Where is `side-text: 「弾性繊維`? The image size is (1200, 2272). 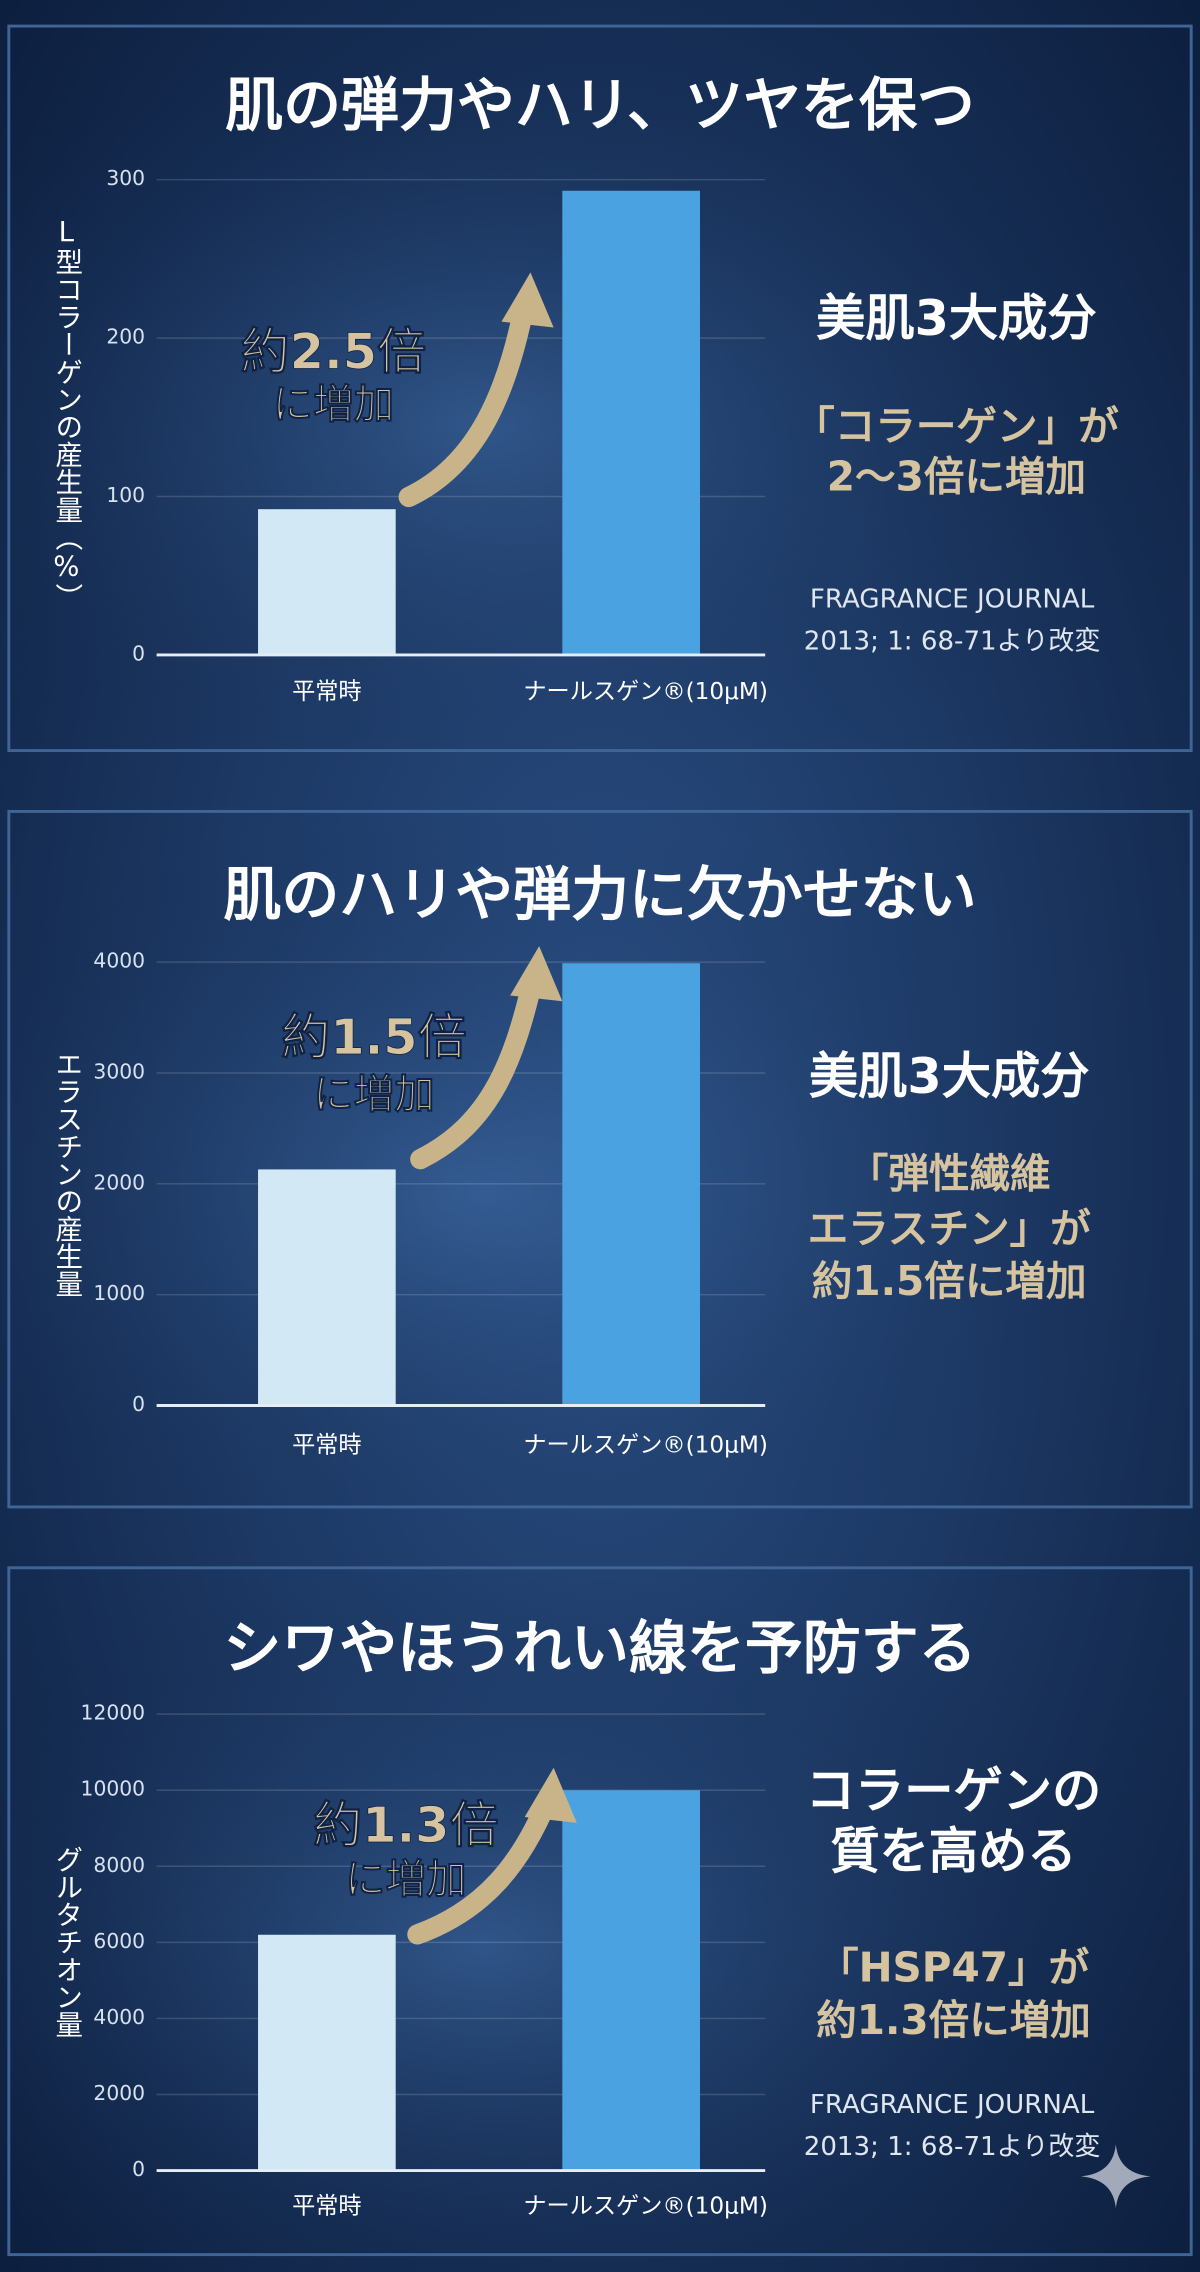
side-text: 「弾性繊維 is located at coordinates (949, 1174).